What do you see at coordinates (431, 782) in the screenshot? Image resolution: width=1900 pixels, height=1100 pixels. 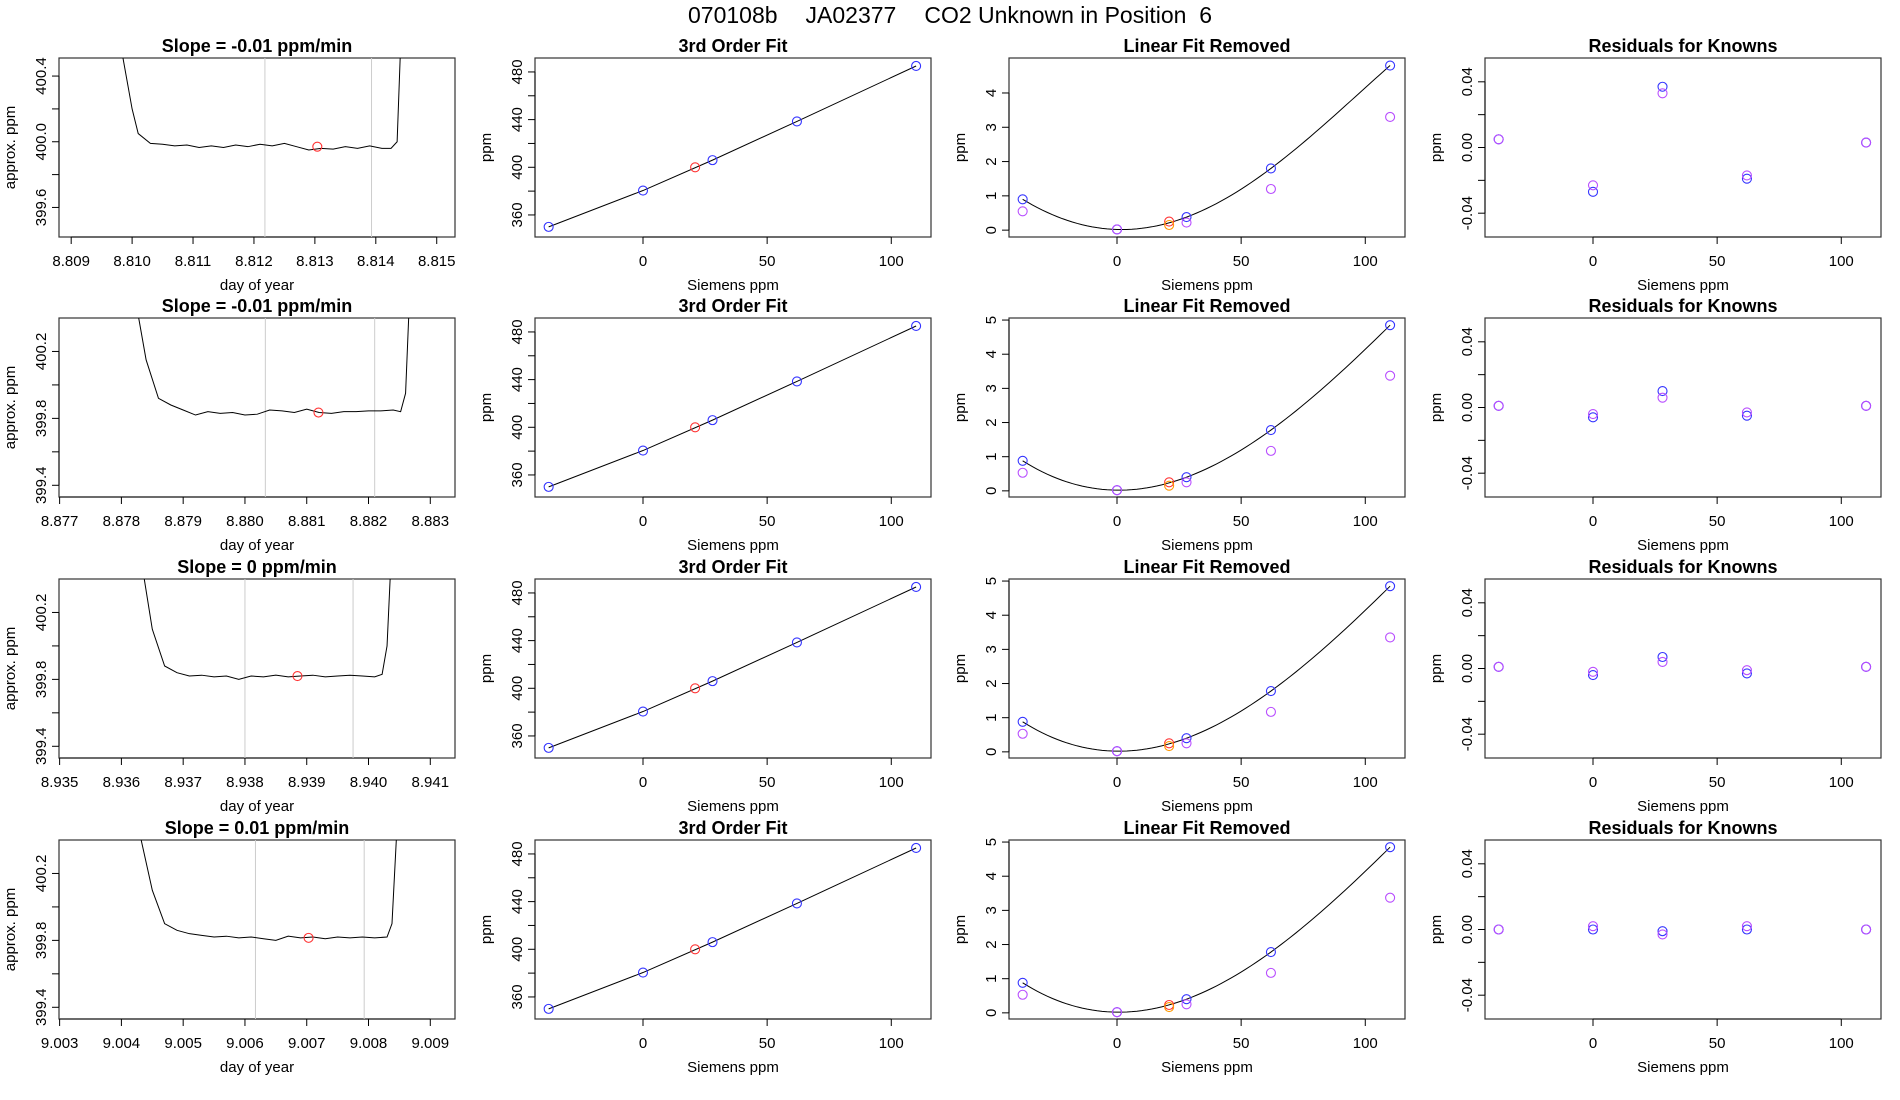 I see `x-tick-label: 8.941` at bounding box center [431, 782].